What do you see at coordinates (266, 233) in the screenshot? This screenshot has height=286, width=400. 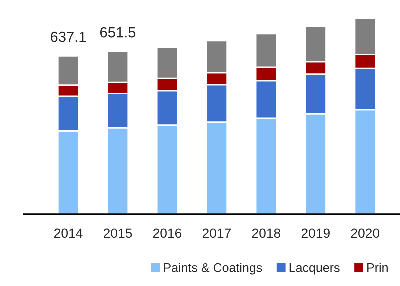 I see `x-tick-label: 2018` at bounding box center [266, 233].